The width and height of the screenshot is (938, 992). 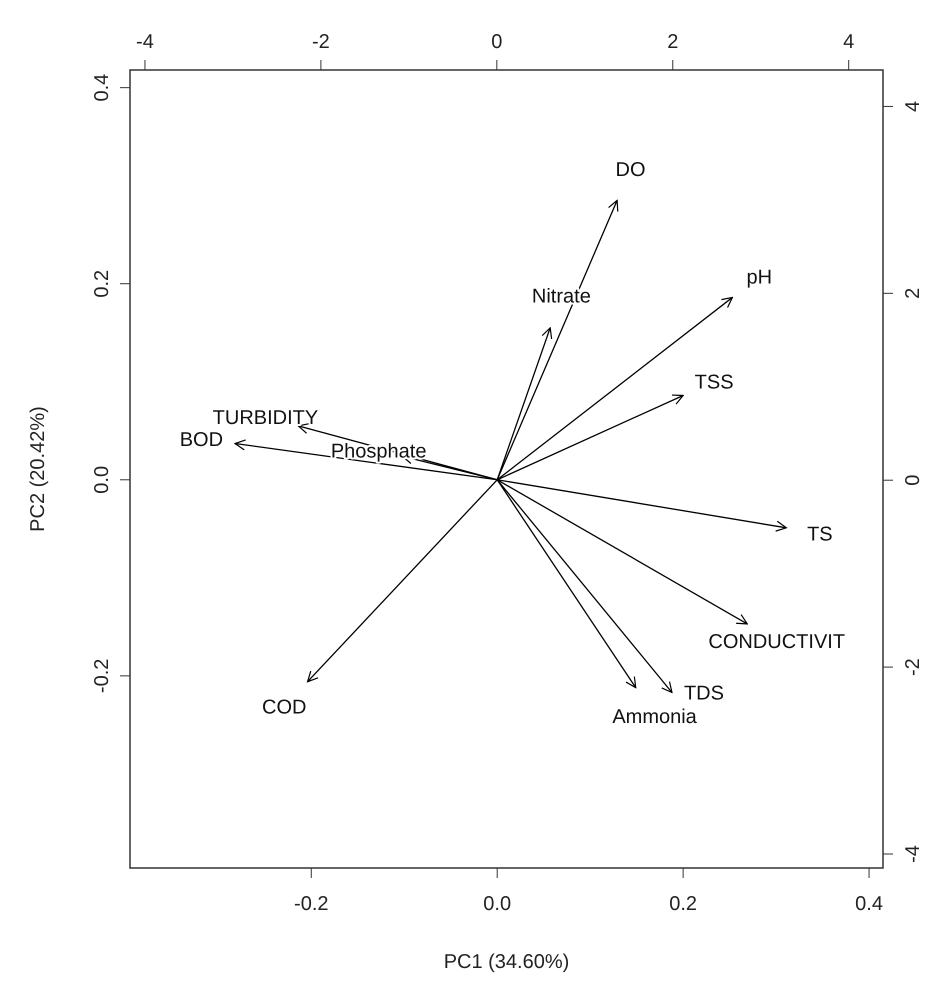 I want to click on x2-tick-label: 4, so click(x=848, y=42).